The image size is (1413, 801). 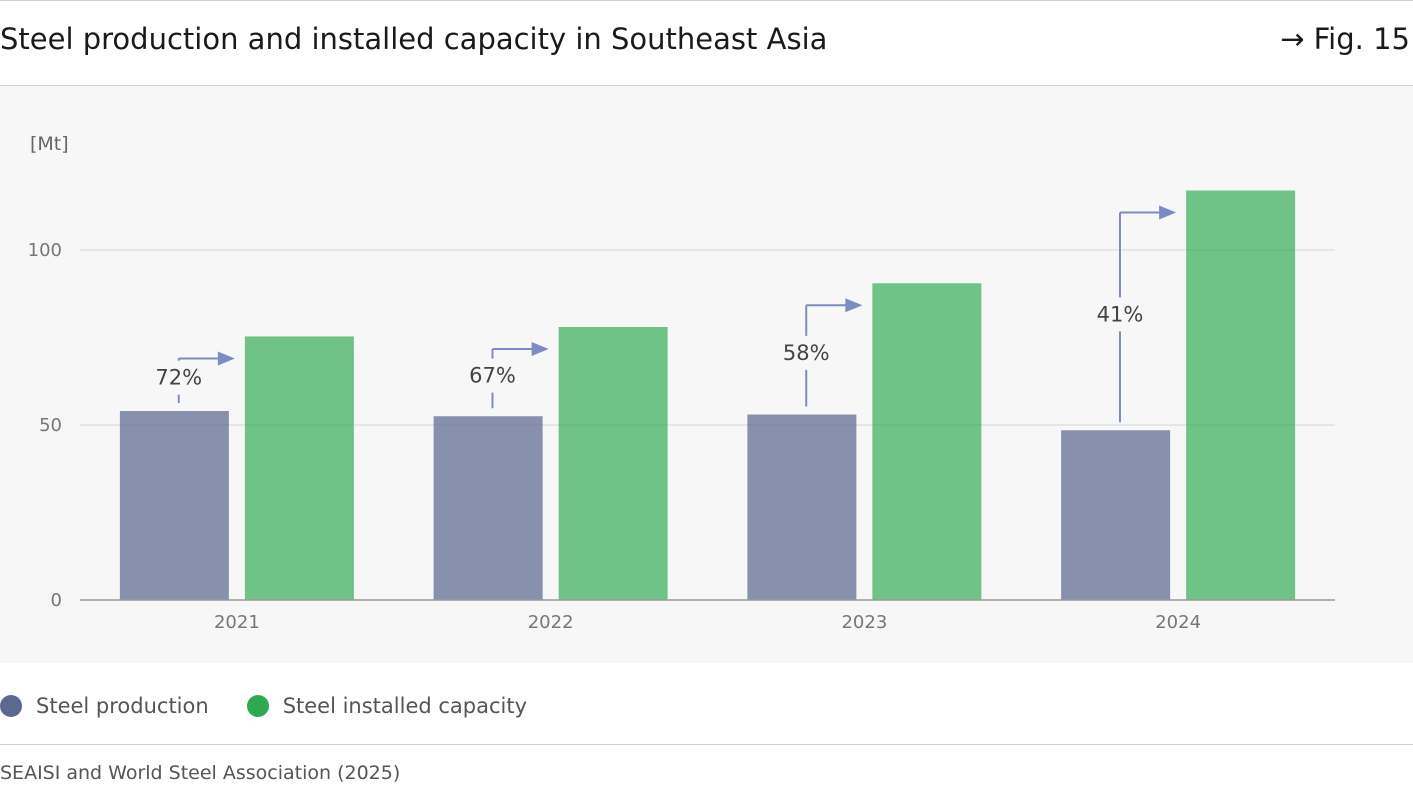 What do you see at coordinates (706, 744) in the screenshot?
I see `footer-rule` at bounding box center [706, 744].